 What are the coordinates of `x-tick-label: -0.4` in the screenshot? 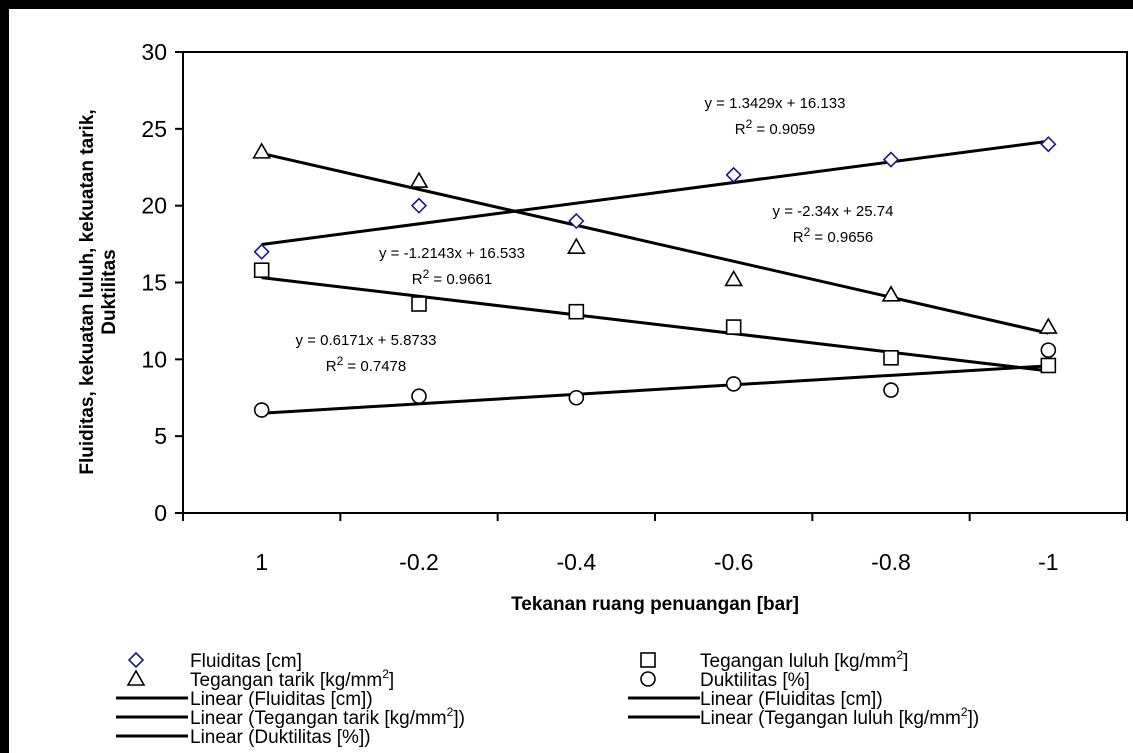 It's located at (577, 562).